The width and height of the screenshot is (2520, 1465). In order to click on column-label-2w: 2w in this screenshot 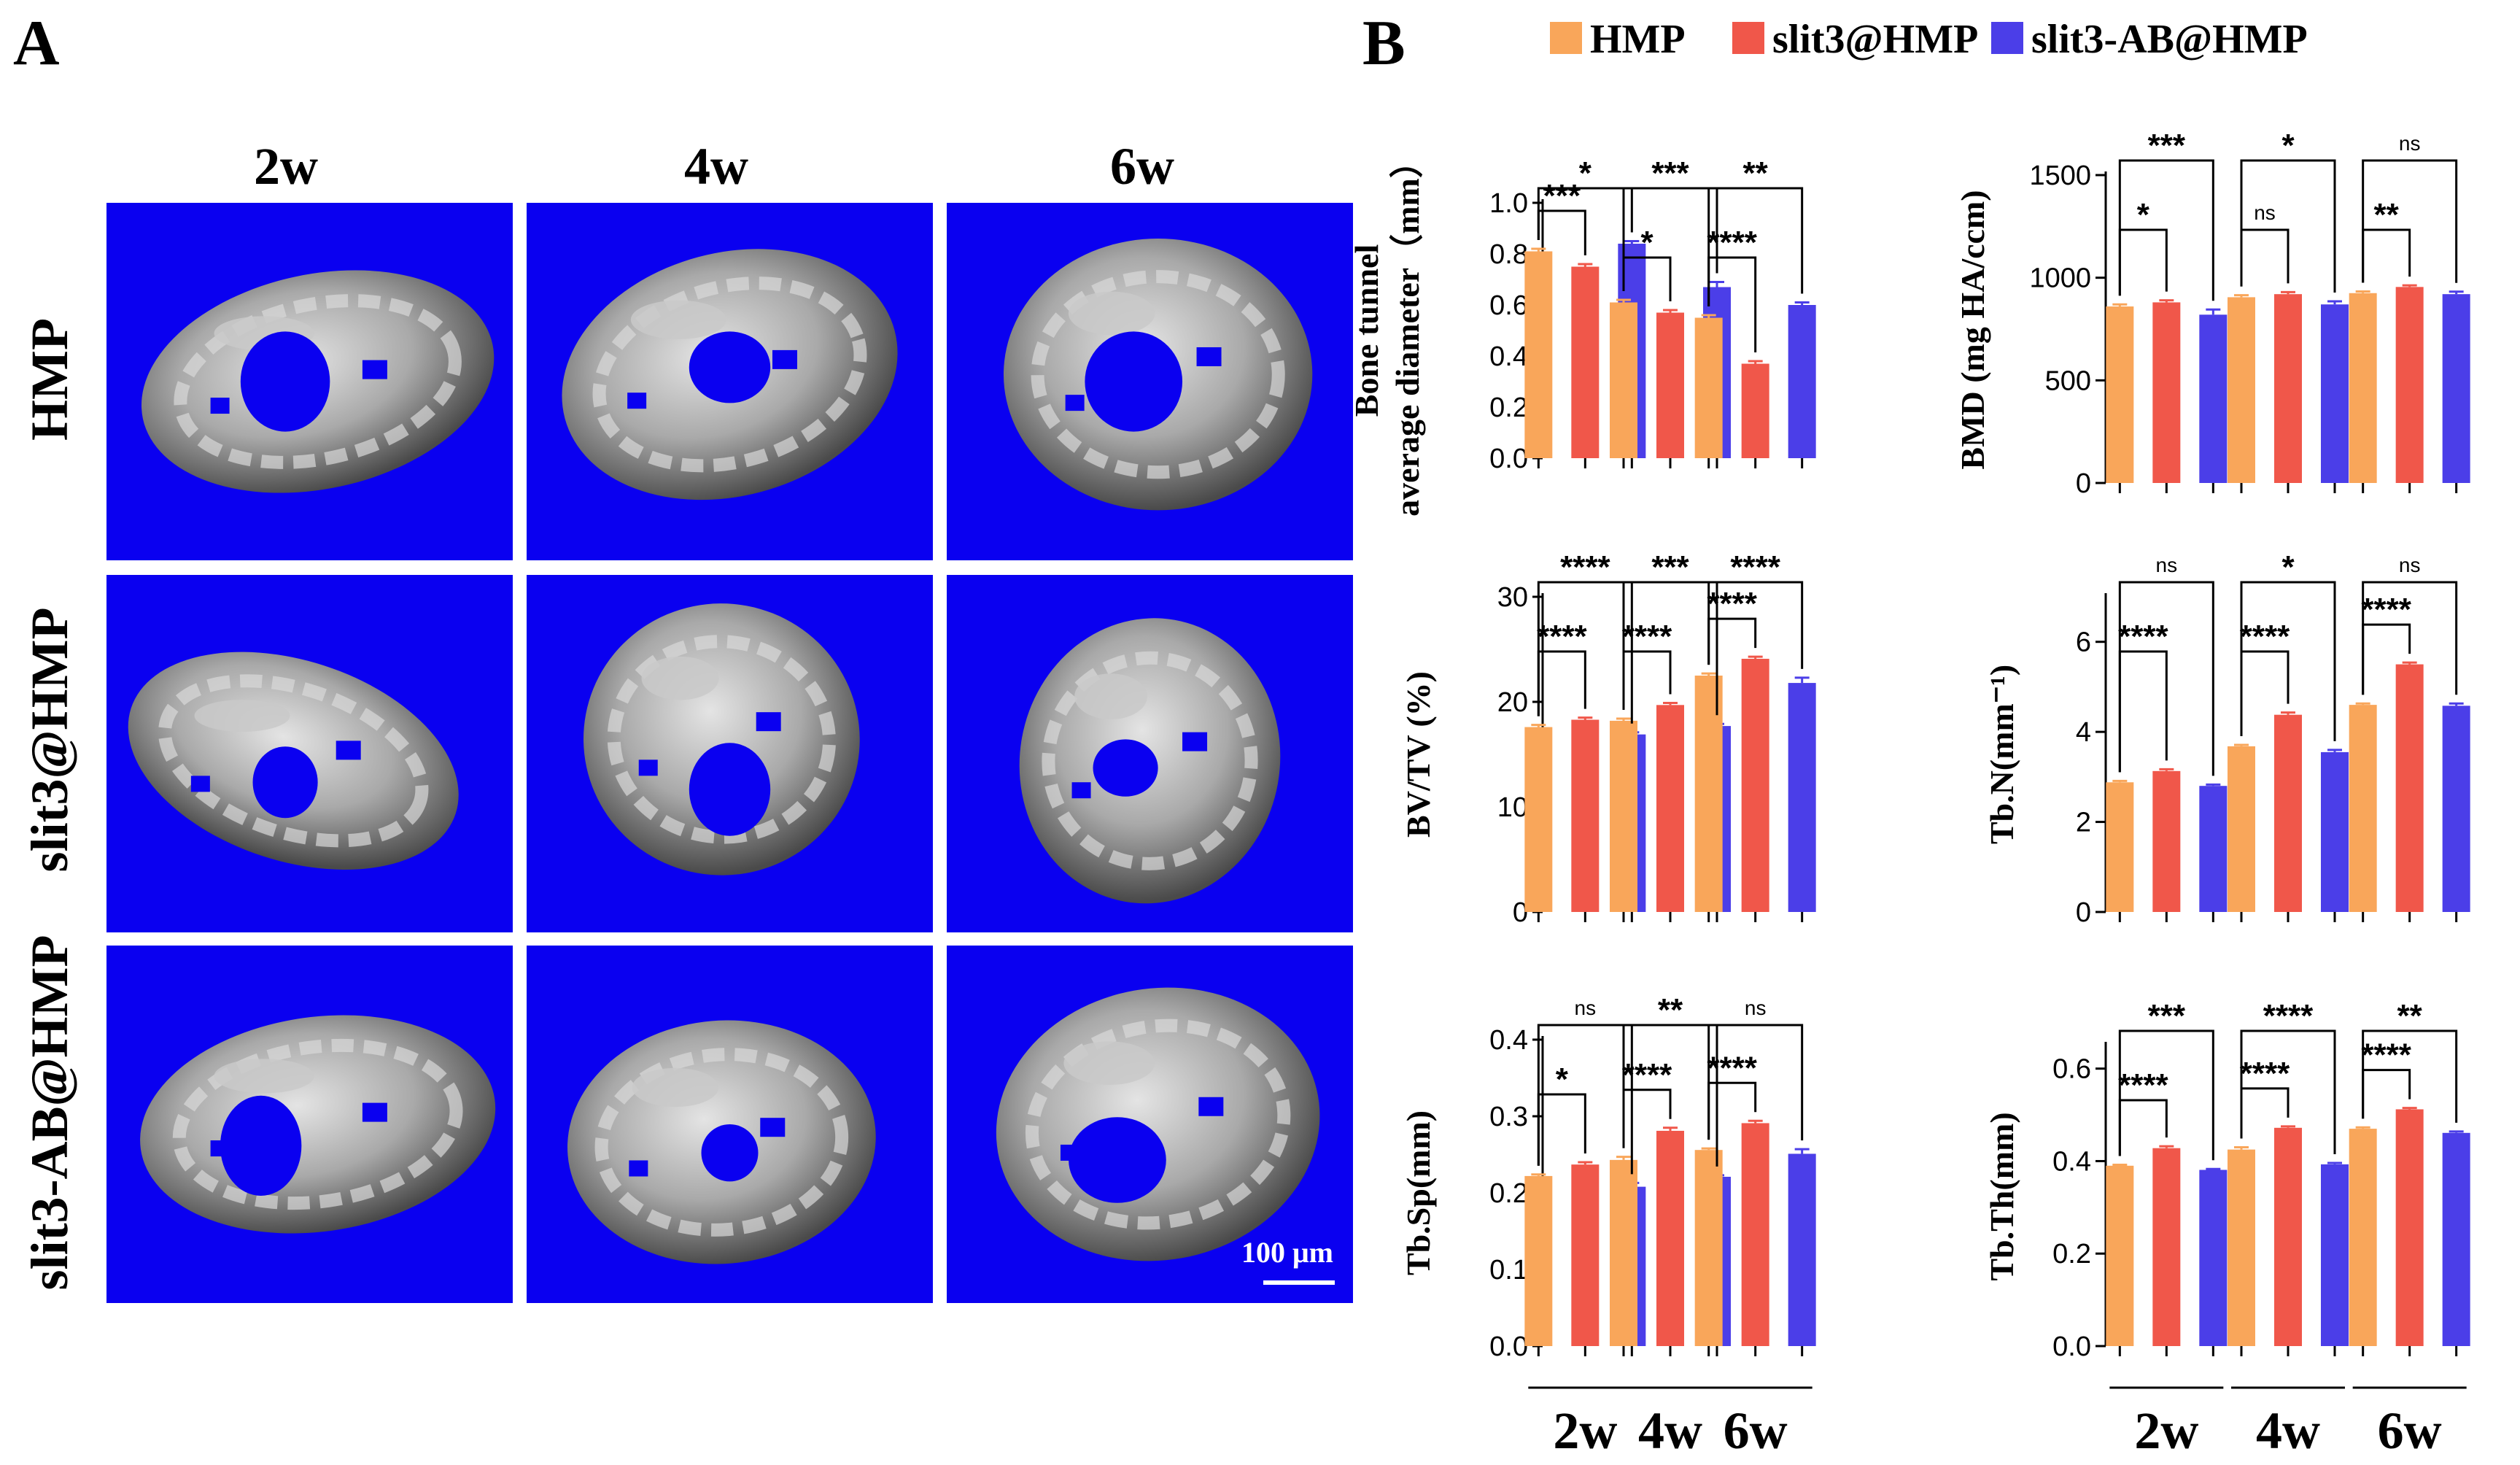, I will do `click(286, 167)`.